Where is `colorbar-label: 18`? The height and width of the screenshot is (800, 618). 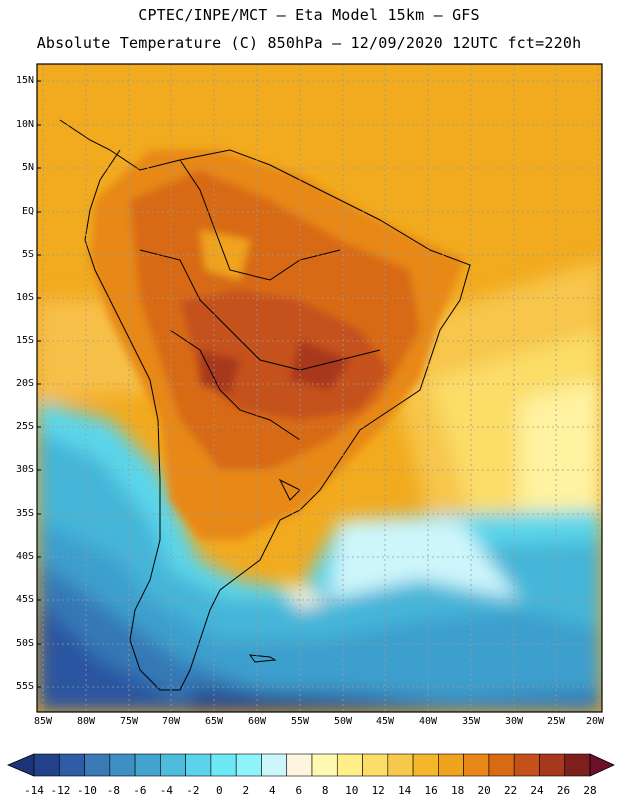 colorbar-label: 18 is located at coordinates (457, 790).